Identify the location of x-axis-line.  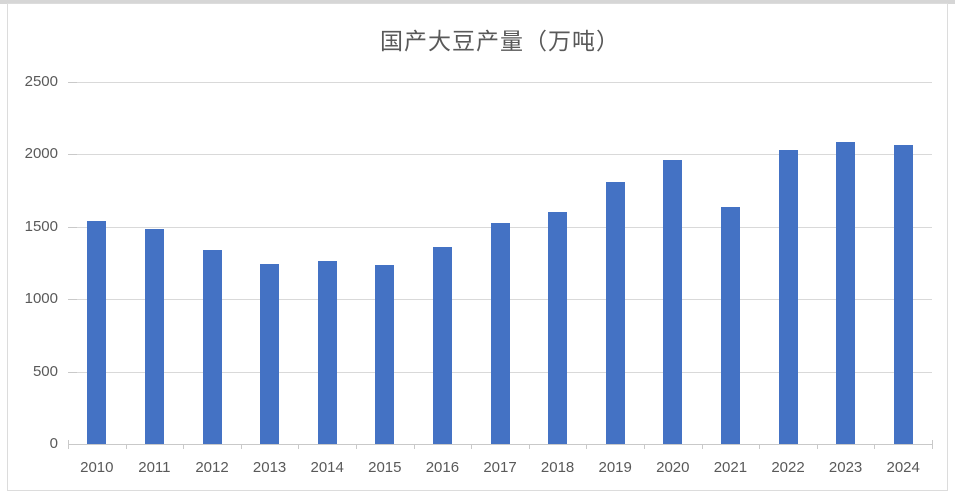
(500, 444).